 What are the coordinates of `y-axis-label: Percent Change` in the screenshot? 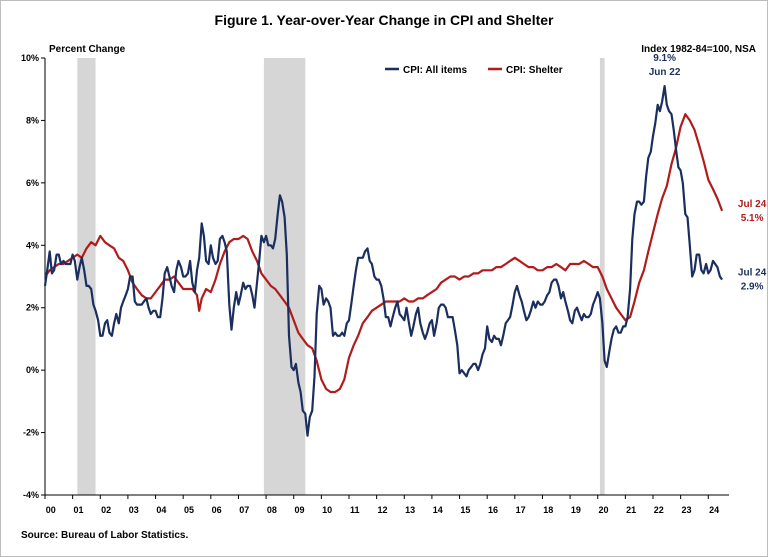 It's located at (87, 49).